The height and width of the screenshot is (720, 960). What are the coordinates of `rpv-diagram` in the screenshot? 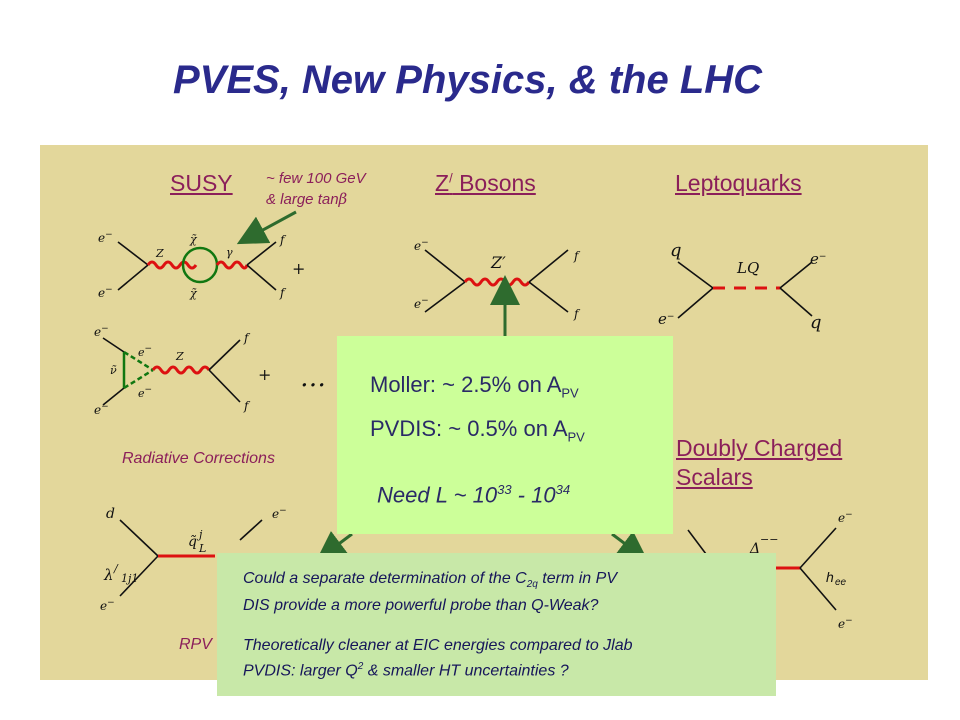 It's located at (191, 558).